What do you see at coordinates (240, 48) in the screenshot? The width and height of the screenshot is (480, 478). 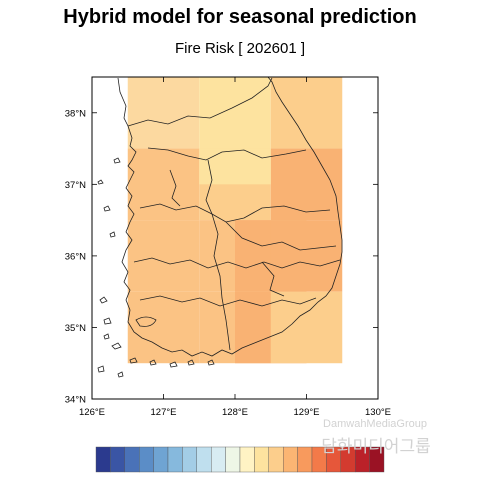 I see `chart-subtitle: Fire Risk [ 202601 ]` at bounding box center [240, 48].